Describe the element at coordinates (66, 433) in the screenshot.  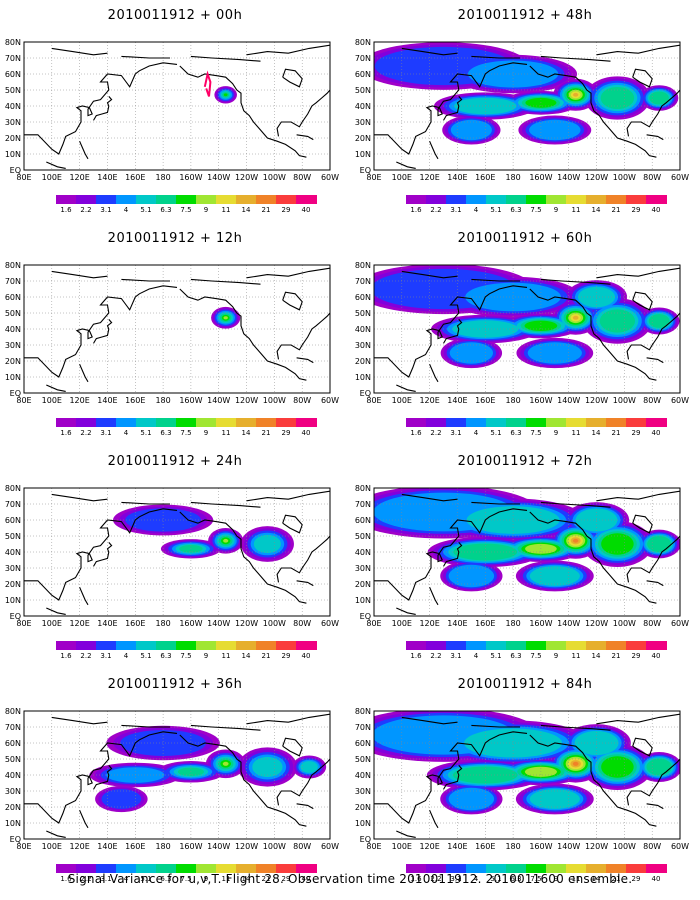
I see `colorbar-label: 1.6` at that location.